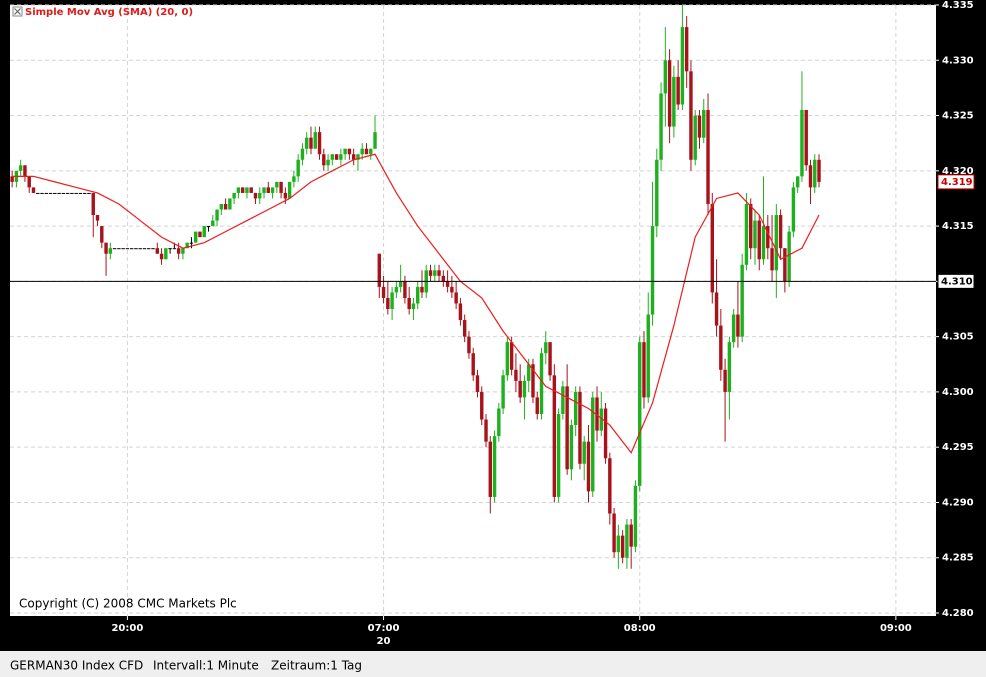 This screenshot has width=986, height=677. Describe the element at coordinates (956, 182) in the screenshot. I see `last-price-box` at that location.